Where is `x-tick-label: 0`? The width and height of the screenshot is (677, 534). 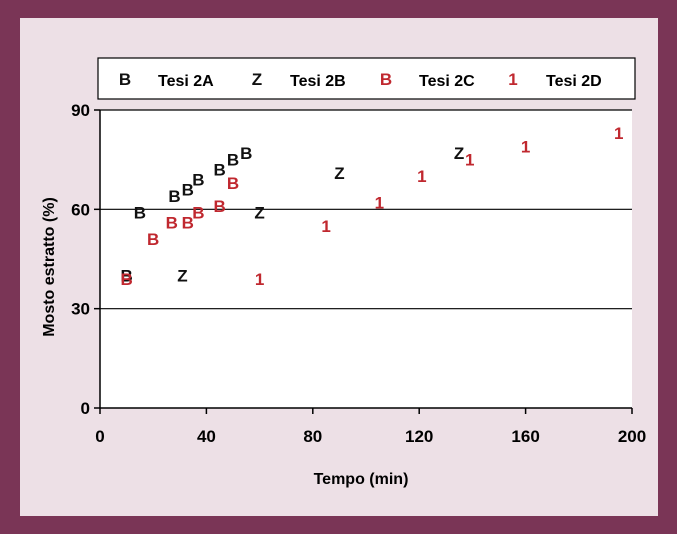
x-tick-label: 0 is located at coordinates (99, 436).